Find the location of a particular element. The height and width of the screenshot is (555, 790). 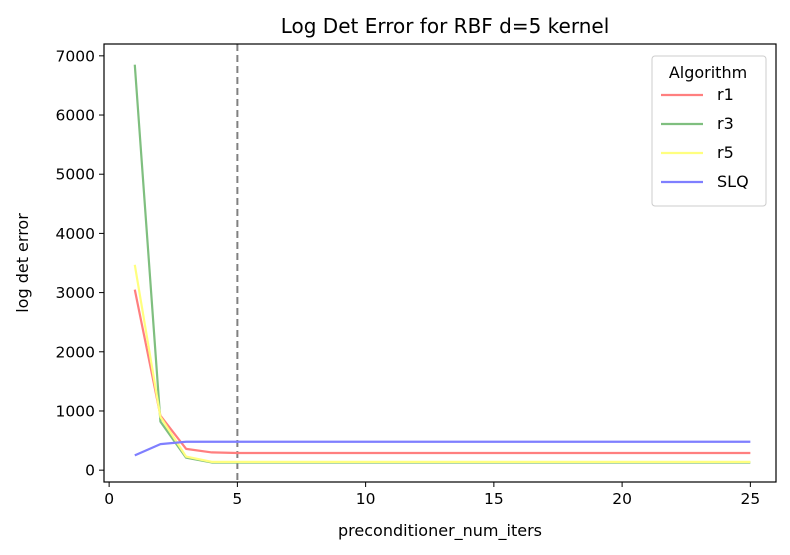

x-tick-label: 10 is located at coordinates (366, 499).